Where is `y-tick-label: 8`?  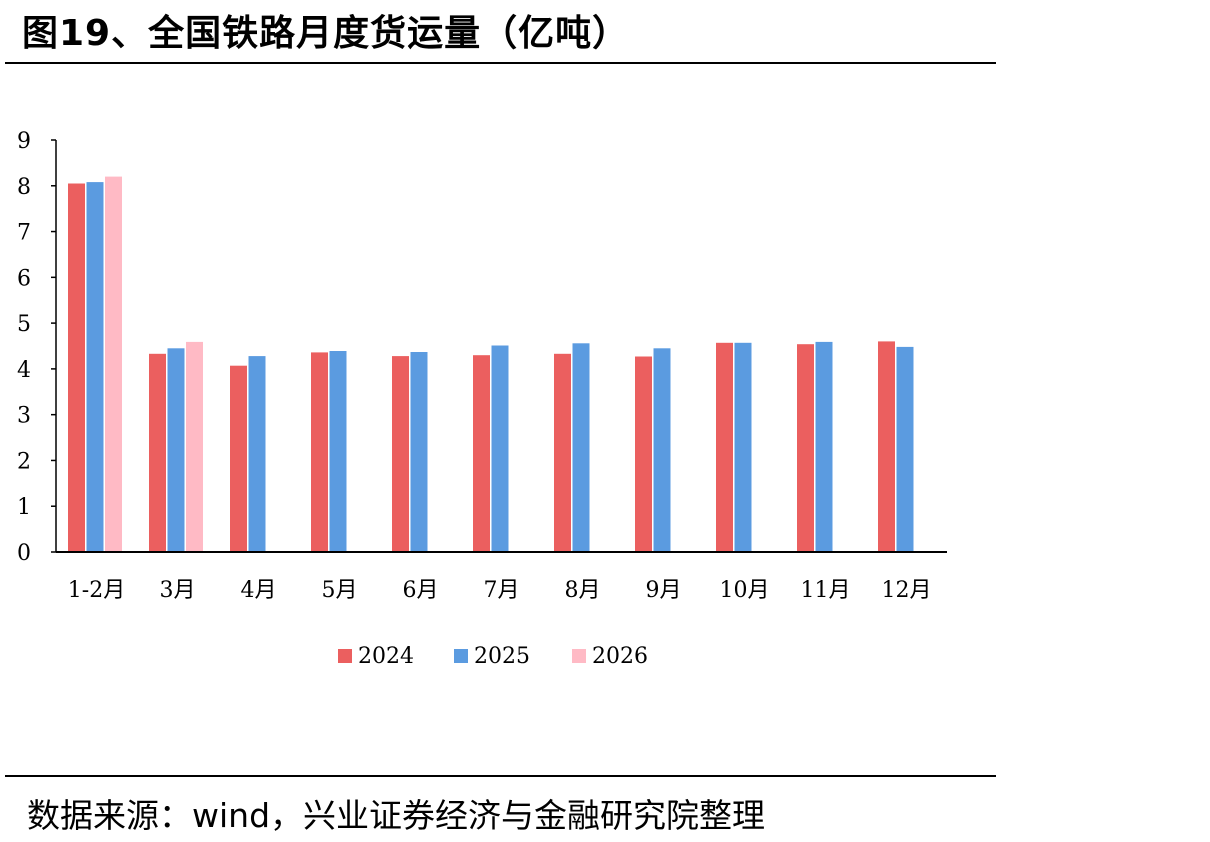
y-tick-label: 8 is located at coordinates (24, 187).